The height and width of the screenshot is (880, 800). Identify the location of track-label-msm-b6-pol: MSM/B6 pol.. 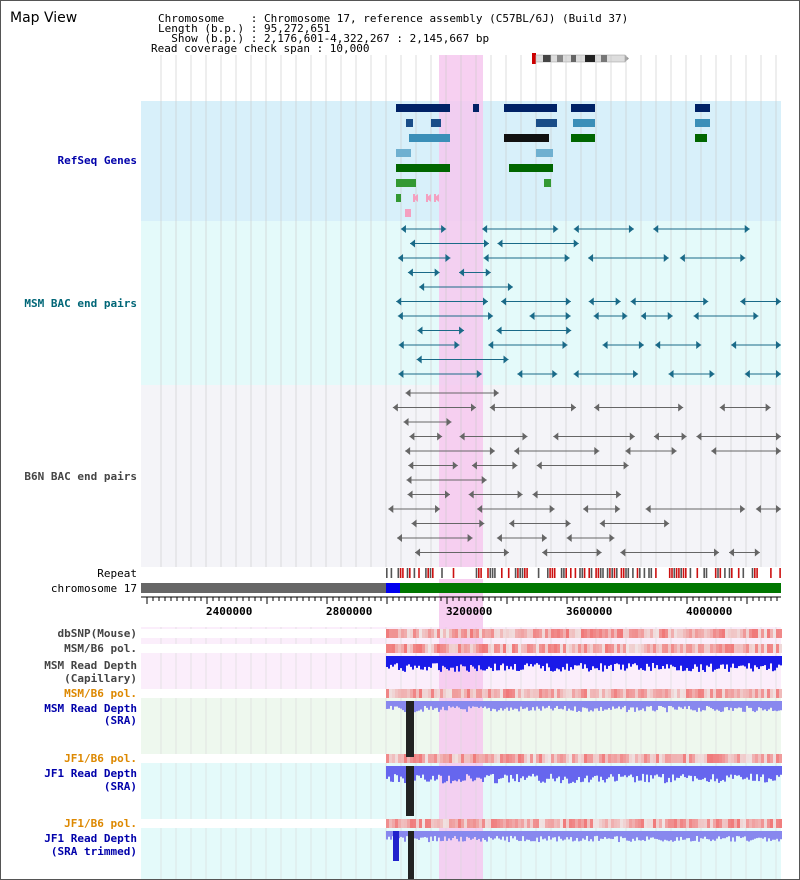
(100, 648).